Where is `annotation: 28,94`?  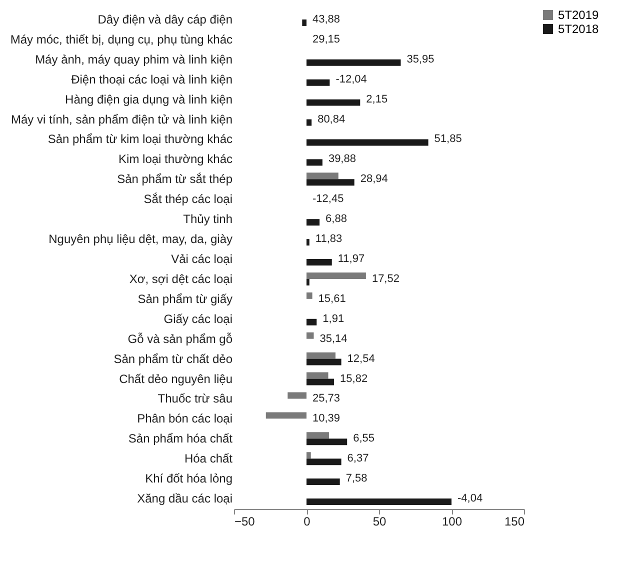
annotation: 28,94 is located at coordinates (374, 179).